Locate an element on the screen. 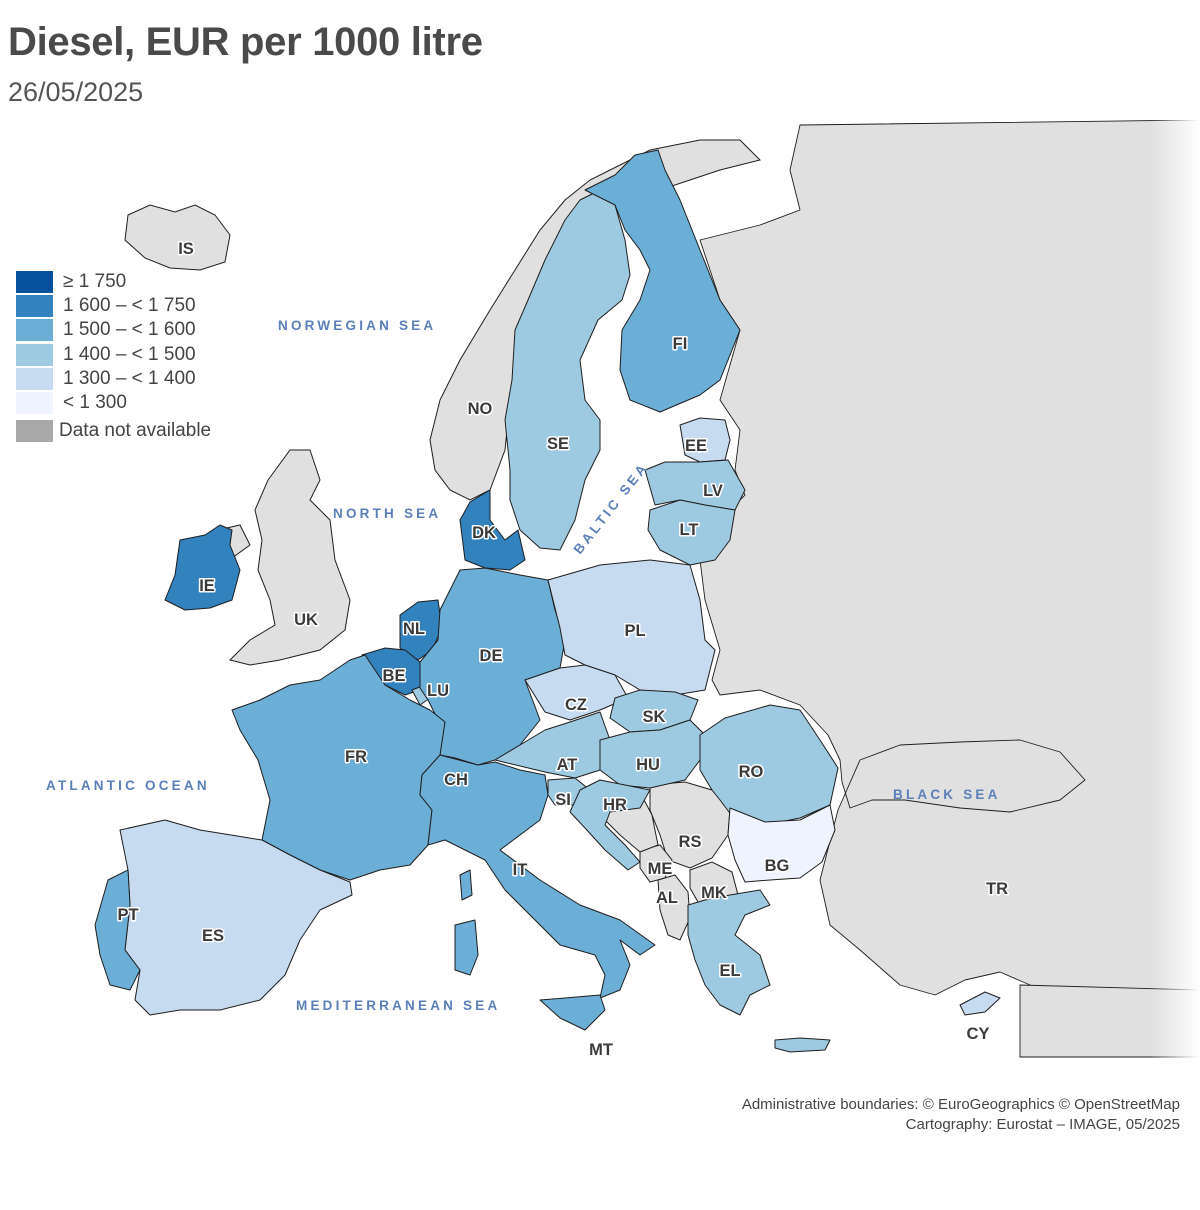 This screenshot has width=1200, height=1210. country-lv is located at coordinates (695, 485).